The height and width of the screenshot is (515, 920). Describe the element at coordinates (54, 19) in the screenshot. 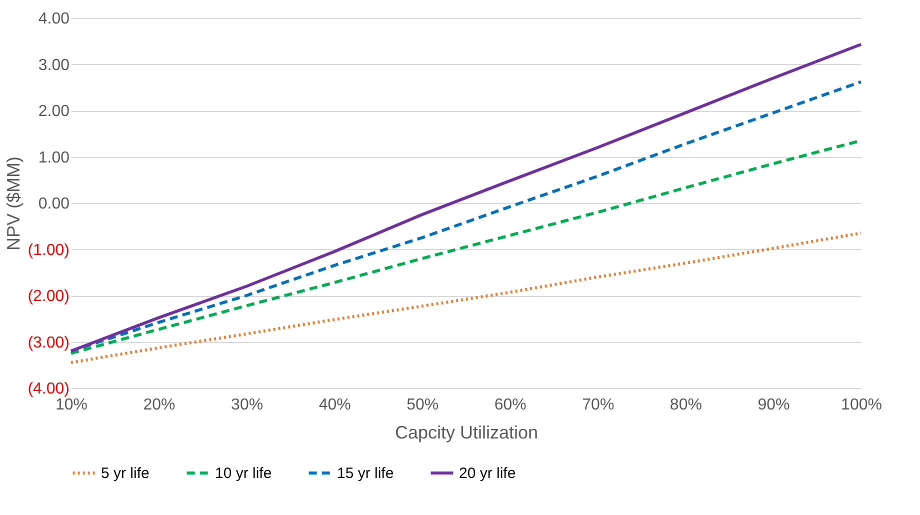

I see `y-tick-label: 4.00` at that location.